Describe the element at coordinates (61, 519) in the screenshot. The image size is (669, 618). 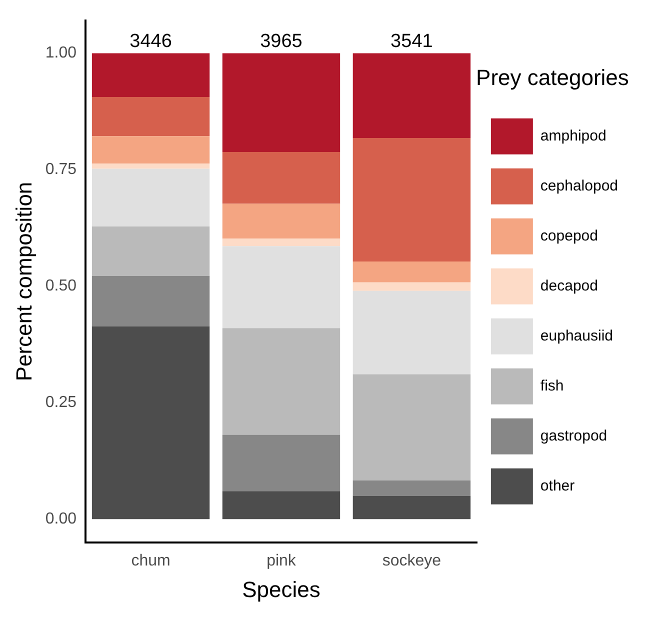
I see `y-tick-label: 0.00` at that location.